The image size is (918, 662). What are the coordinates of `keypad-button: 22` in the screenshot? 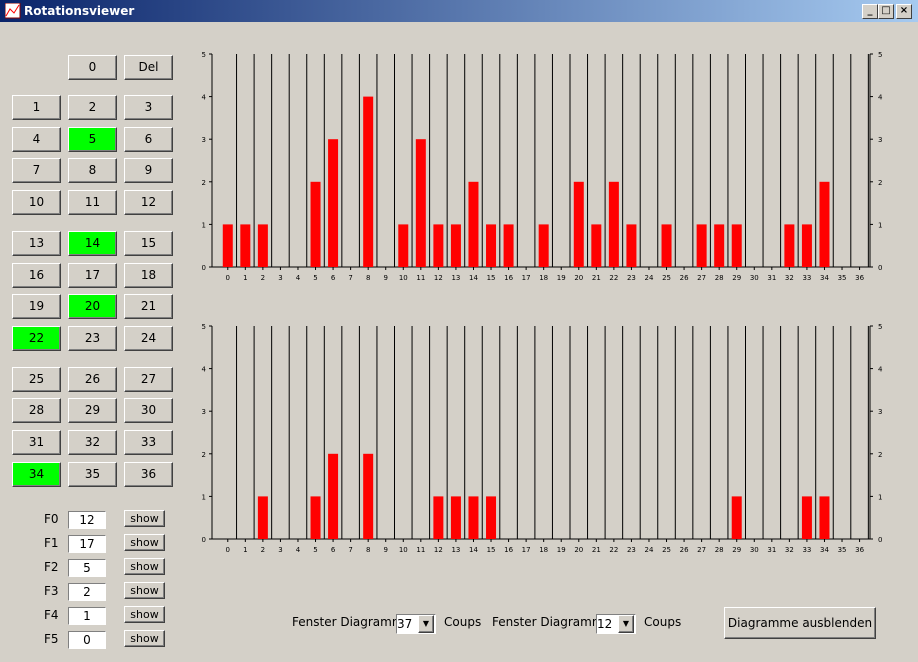 It's located at (36, 338).